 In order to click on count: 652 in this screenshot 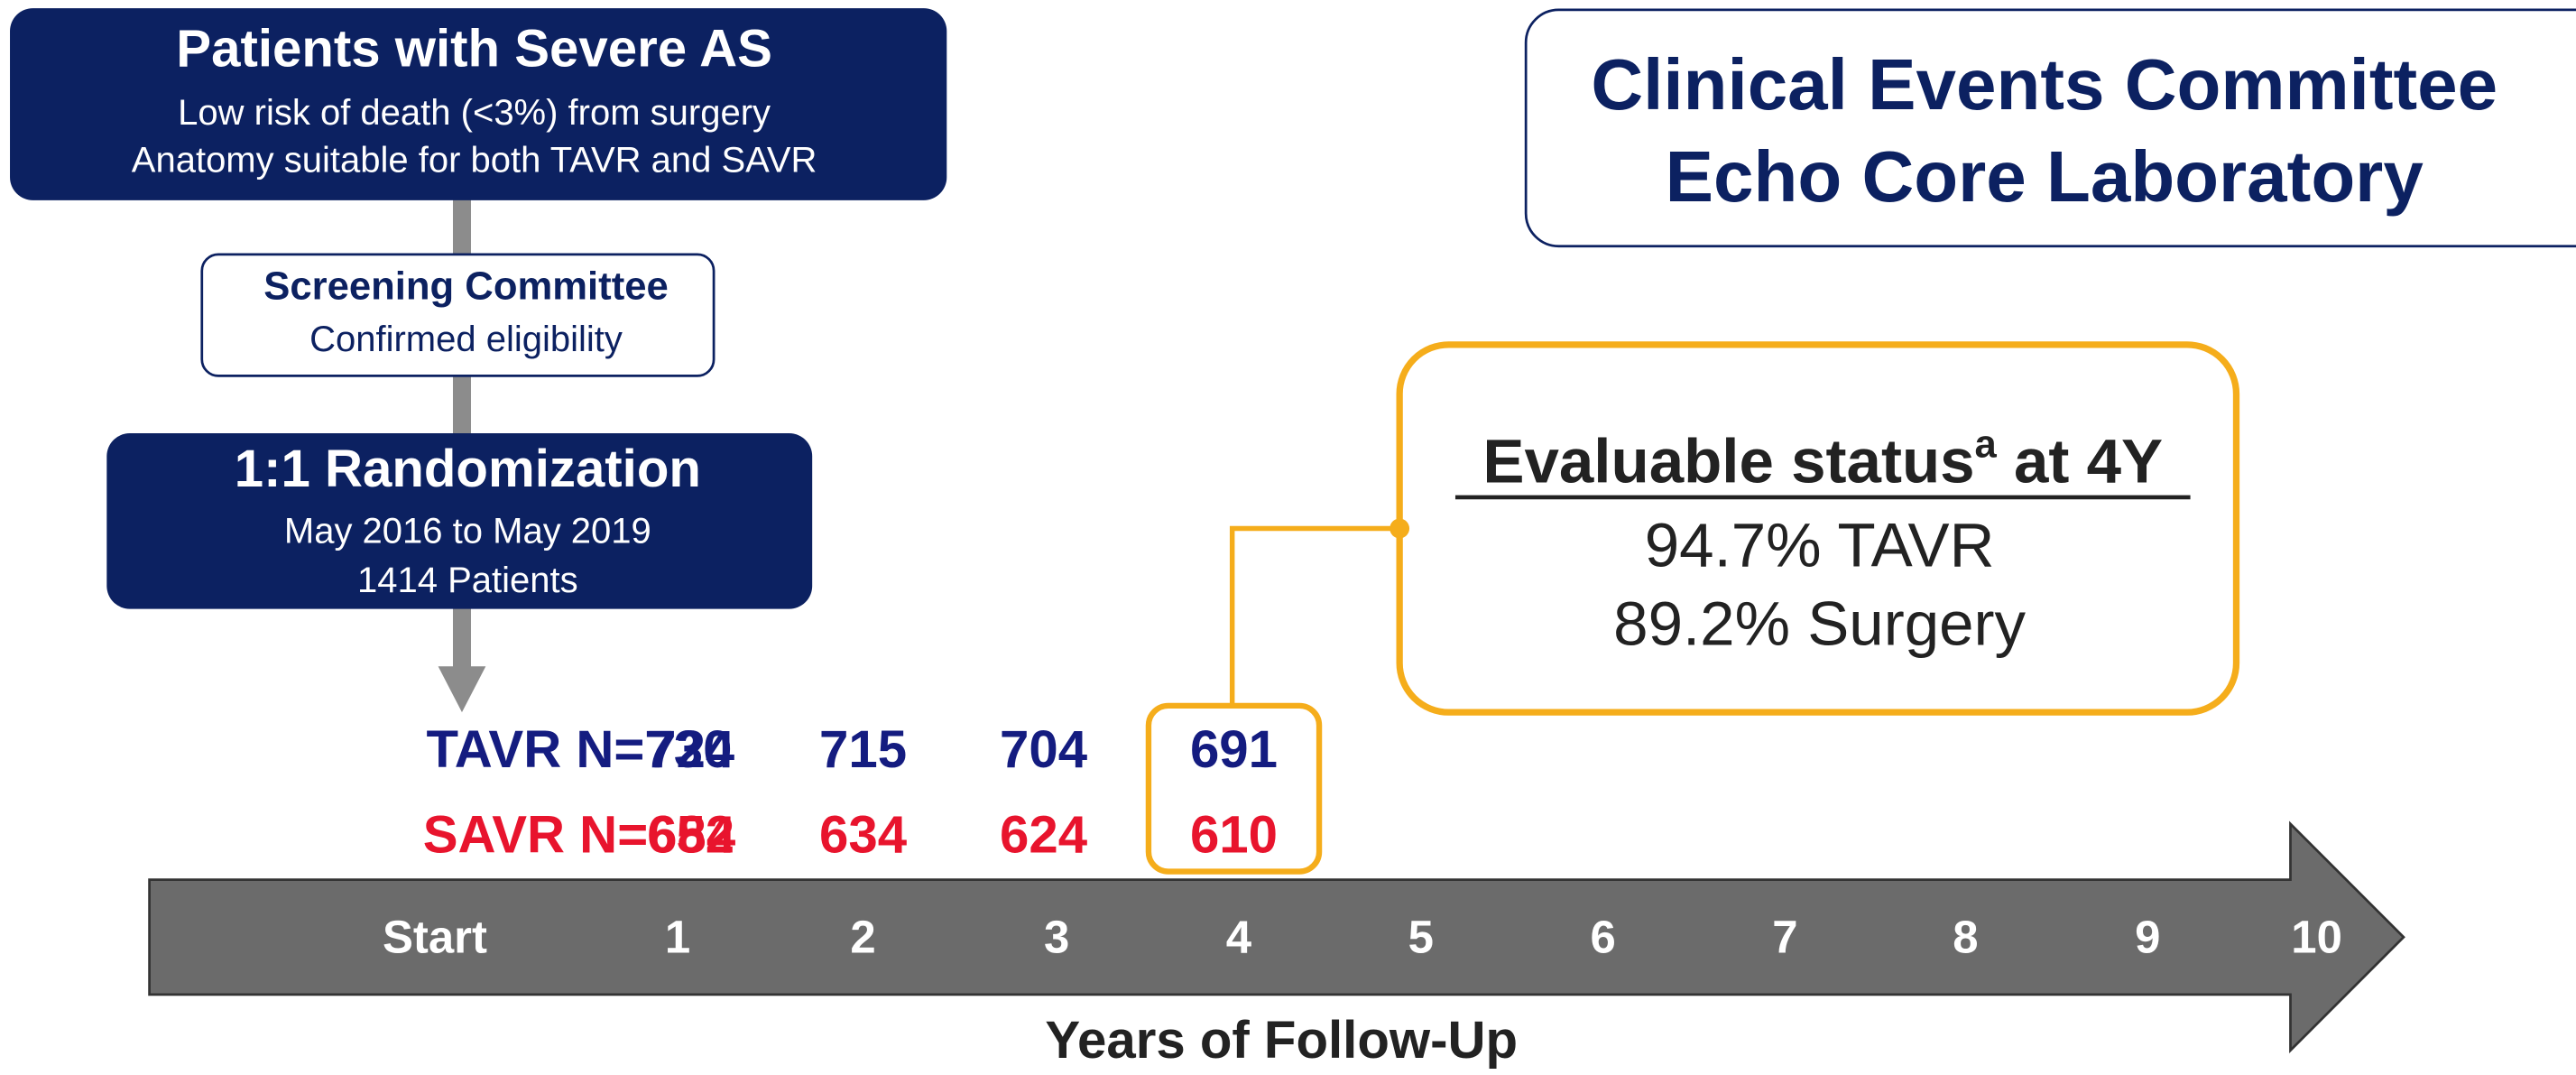, I will do `click(690, 835)`.